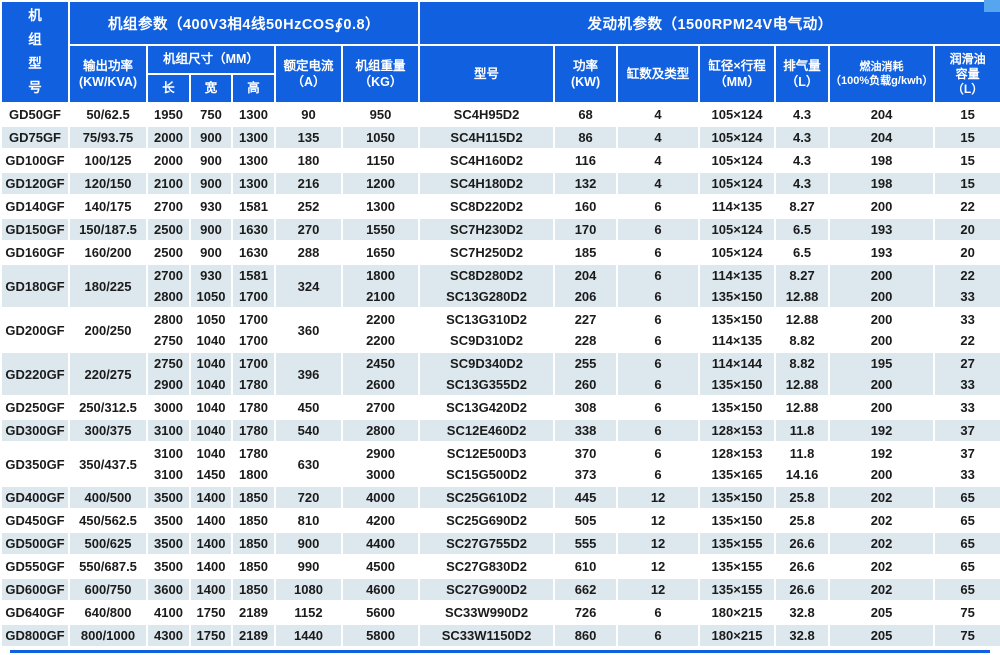 Image resolution: width=1000 pixels, height=655 pixels. What do you see at coordinates (168, 229) in the screenshot?
I see `cell-length: 2500` at bounding box center [168, 229].